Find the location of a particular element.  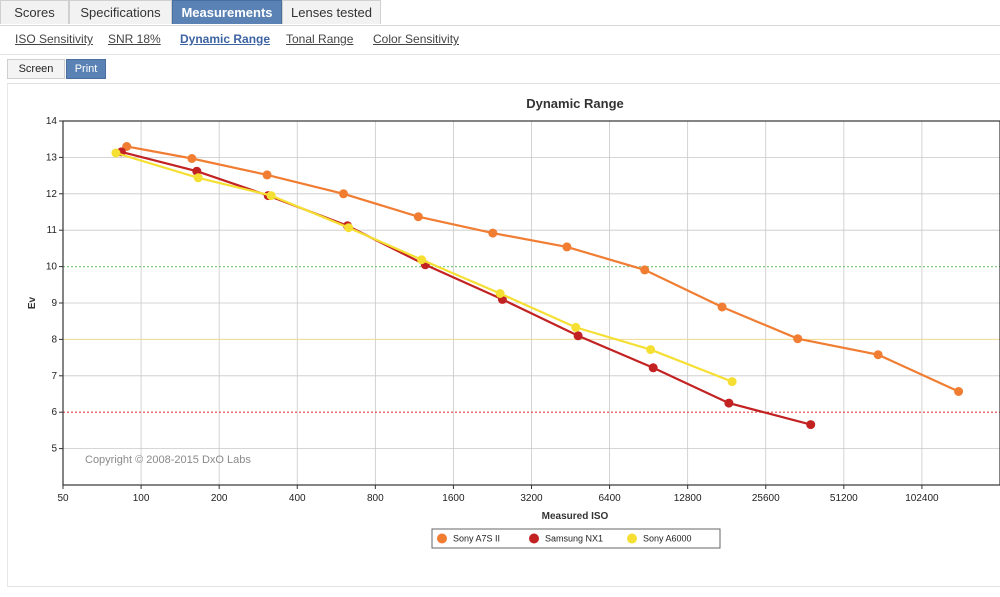

tab-lenses-tested: Lenses tested is located at coordinates (331, 12).